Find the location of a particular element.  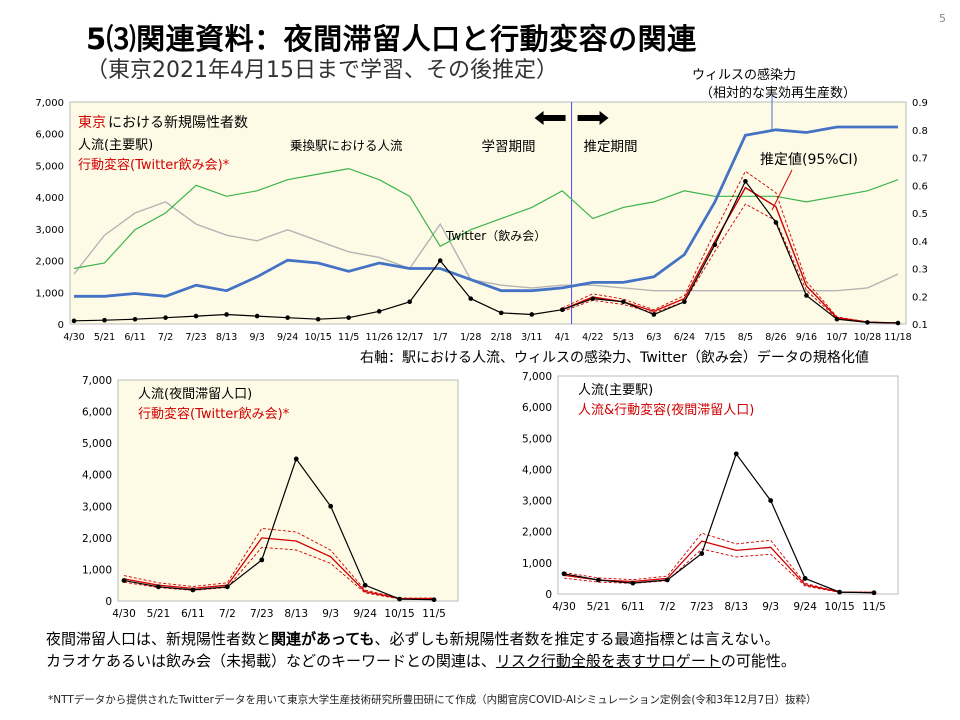

x-tick: 4/22 is located at coordinates (592, 337).